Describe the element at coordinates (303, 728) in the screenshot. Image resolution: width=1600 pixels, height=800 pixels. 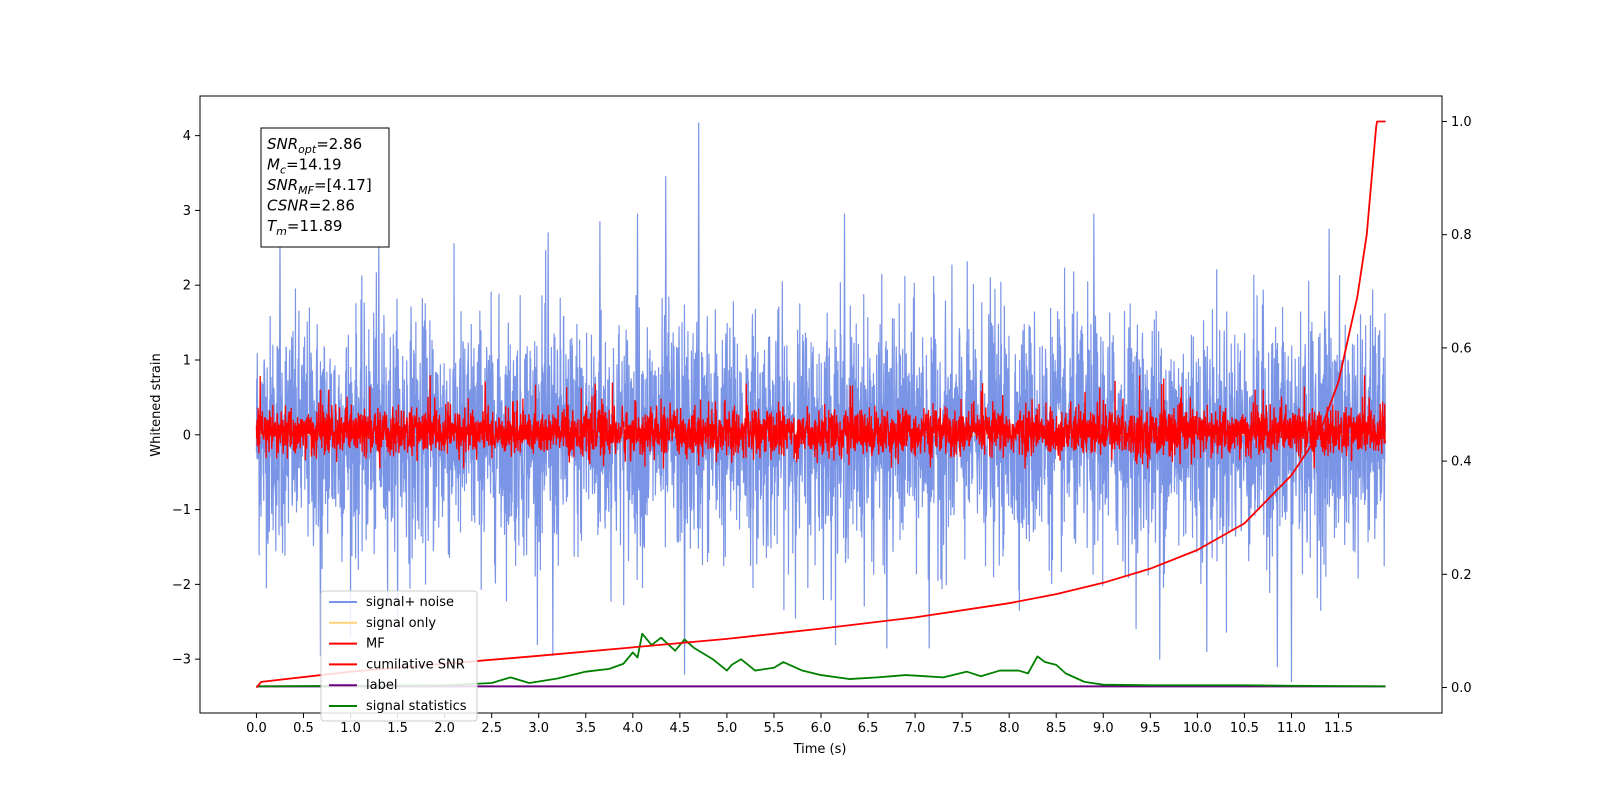
I see `x-tick-label: 0.5` at that location.